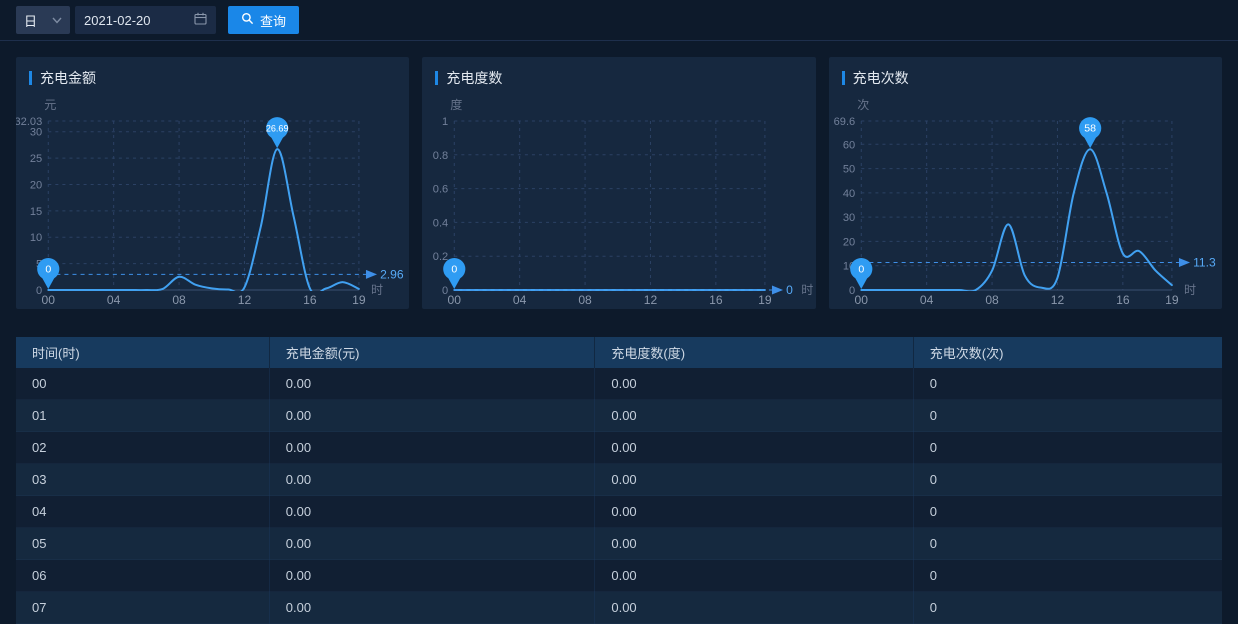 Image resolution: width=1238 pixels, height=624 pixels. I want to click on search-button-label: 查询, so click(273, 21).